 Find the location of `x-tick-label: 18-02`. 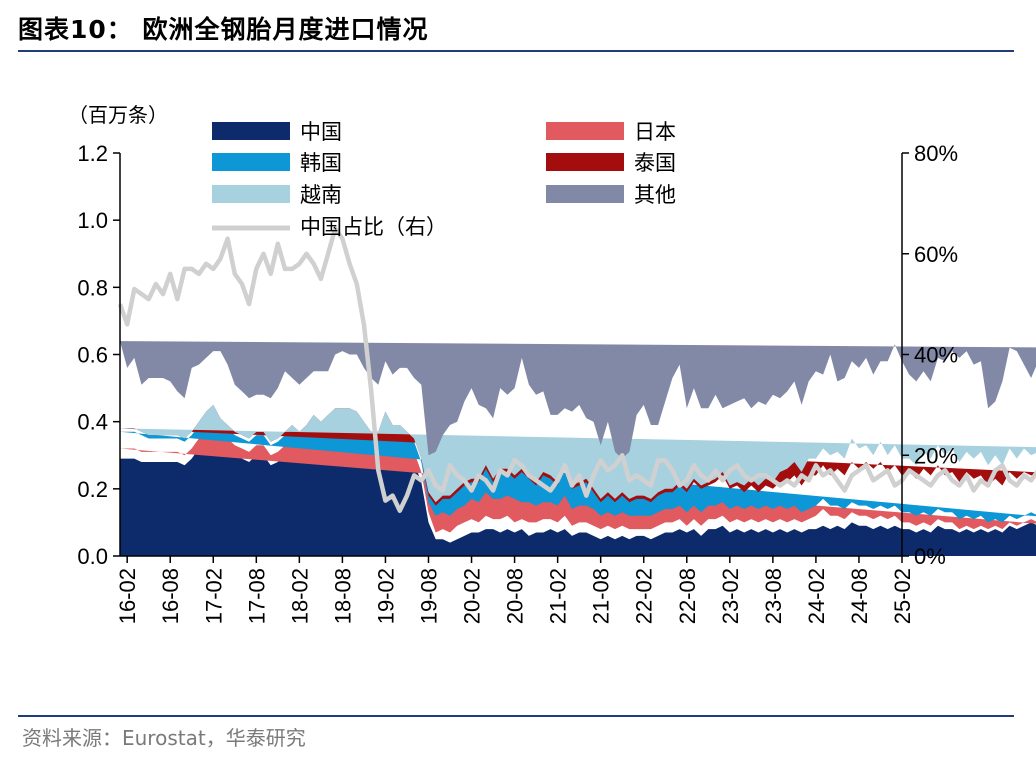

x-tick-label: 18-02 is located at coordinates (299, 596).